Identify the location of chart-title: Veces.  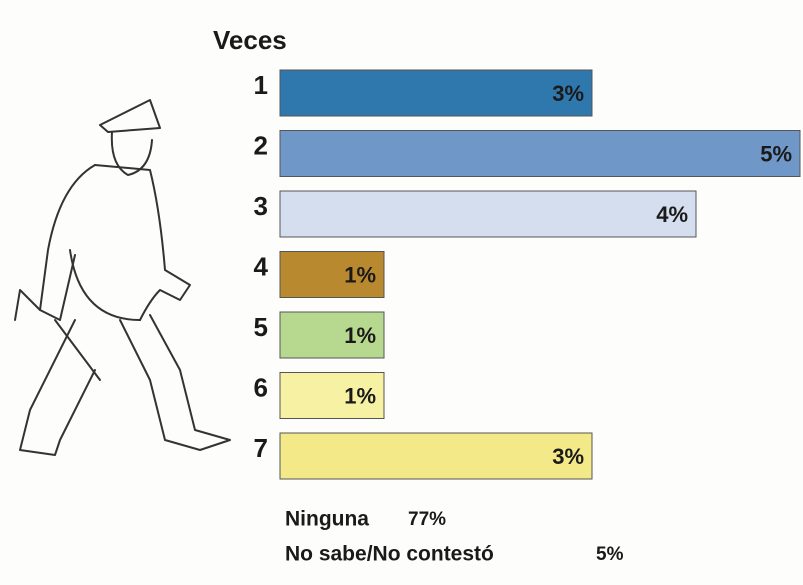
(250, 40).